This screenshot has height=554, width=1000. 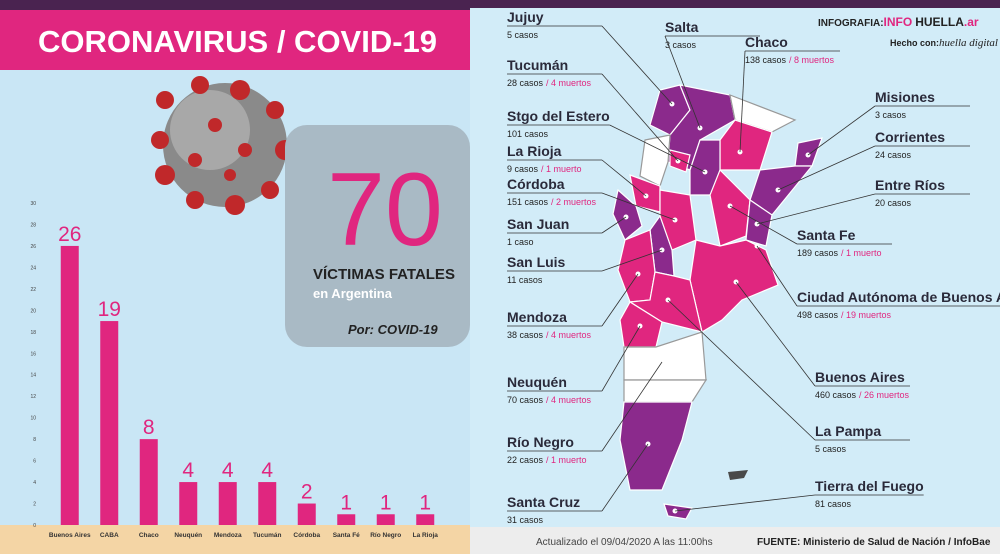 What do you see at coordinates (540, 442) in the screenshot?
I see `region-name: Río Negro` at bounding box center [540, 442].